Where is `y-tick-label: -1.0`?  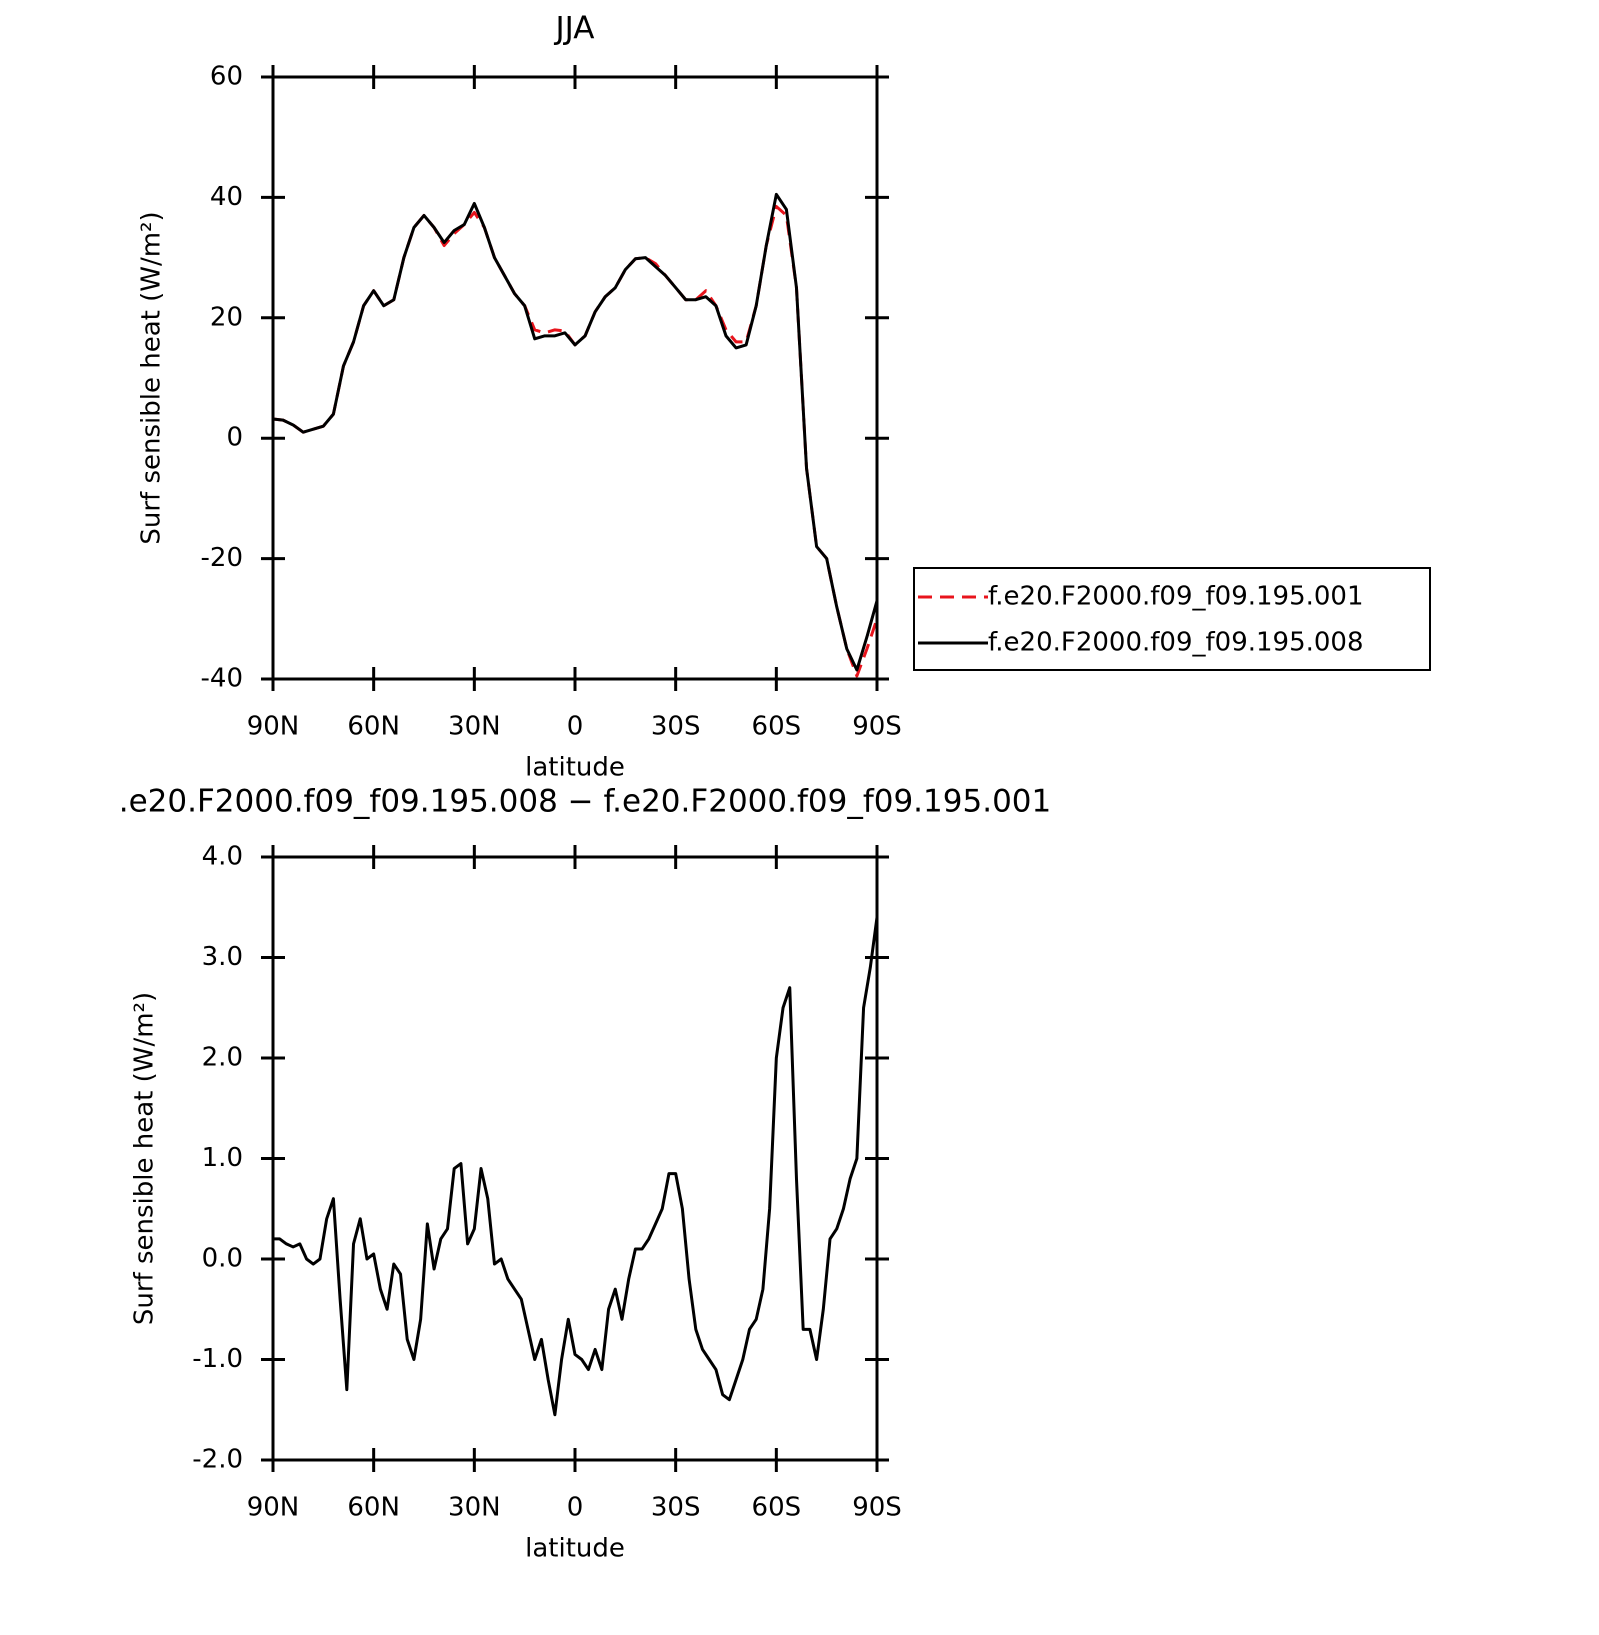 y-tick-label: -1.0 is located at coordinates (217, 1359).